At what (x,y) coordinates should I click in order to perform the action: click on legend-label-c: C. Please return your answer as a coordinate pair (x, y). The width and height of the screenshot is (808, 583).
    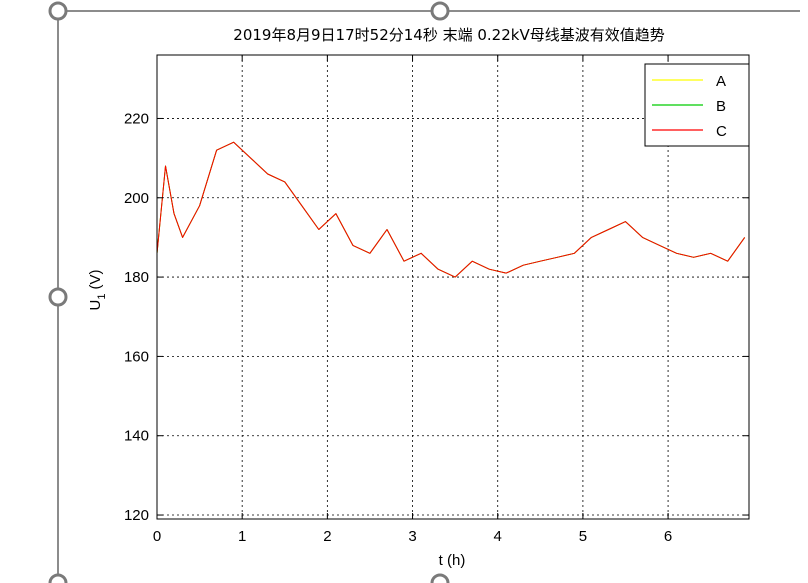
    Looking at the image, I should click on (721, 131).